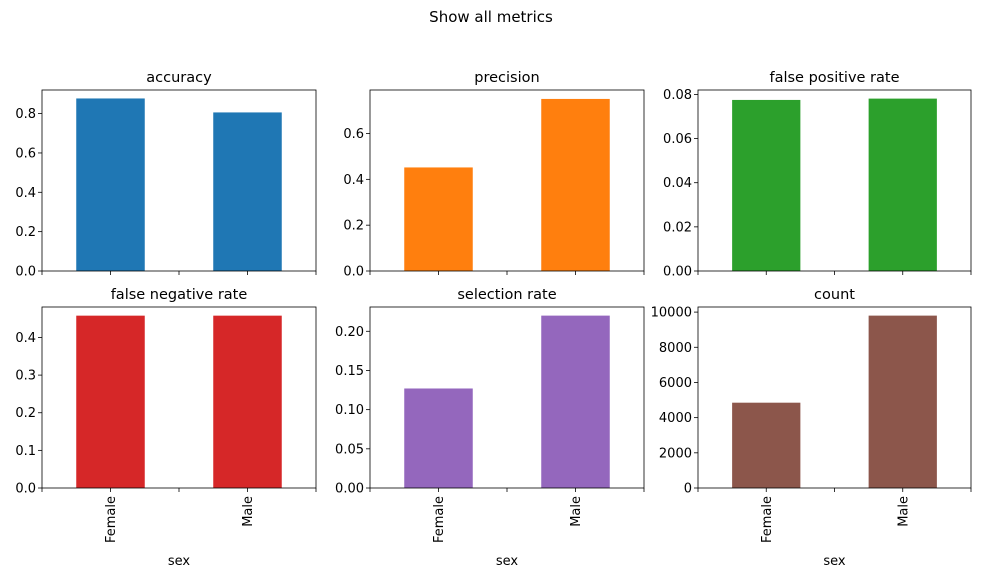 Image resolution: width=981 pixels, height=578 pixels. Describe the element at coordinates (675, 383) in the screenshot. I see `y-tick-label: 6000` at that location.